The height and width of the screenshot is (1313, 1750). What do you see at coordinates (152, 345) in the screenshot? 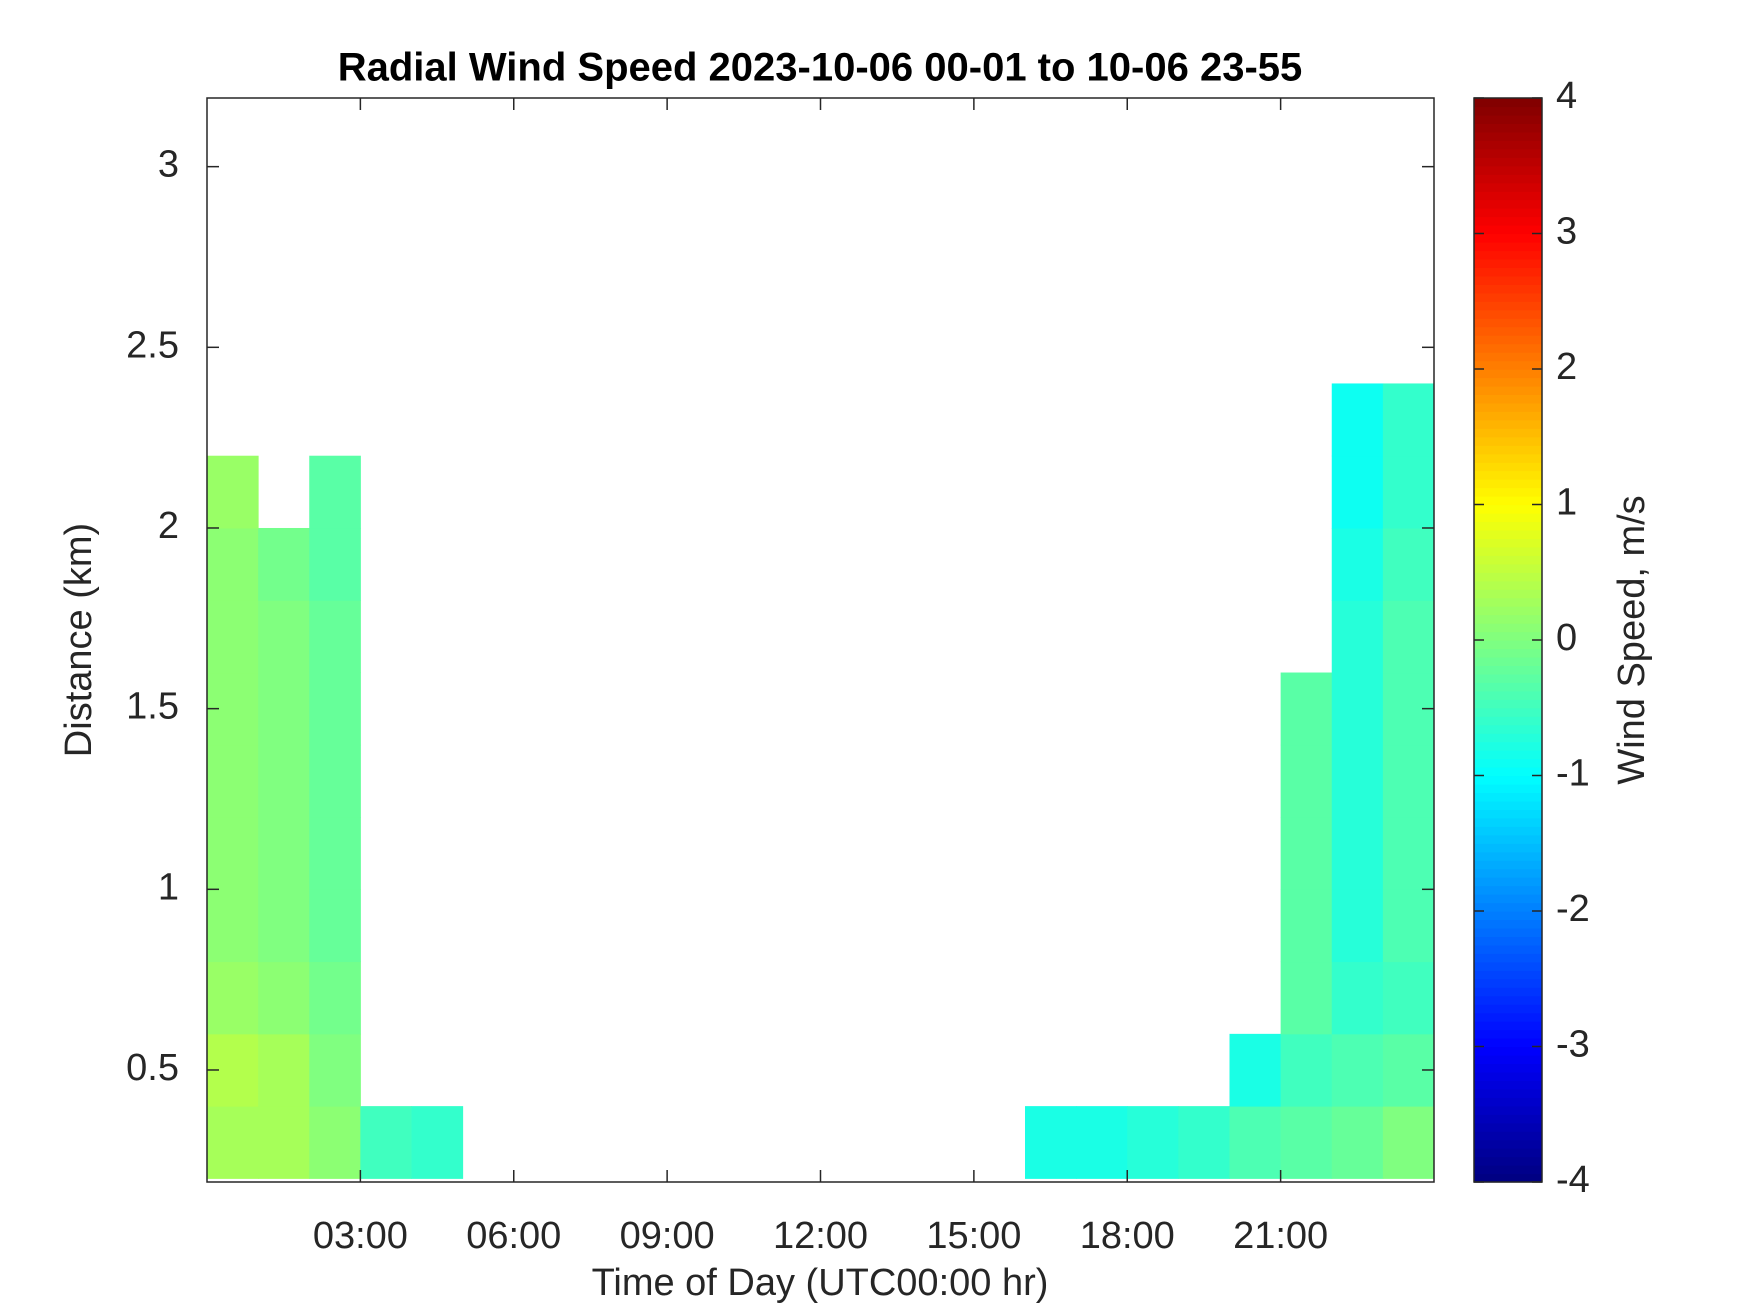
I see `y-tick-label: 2.5` at bounding box center [152, 345].